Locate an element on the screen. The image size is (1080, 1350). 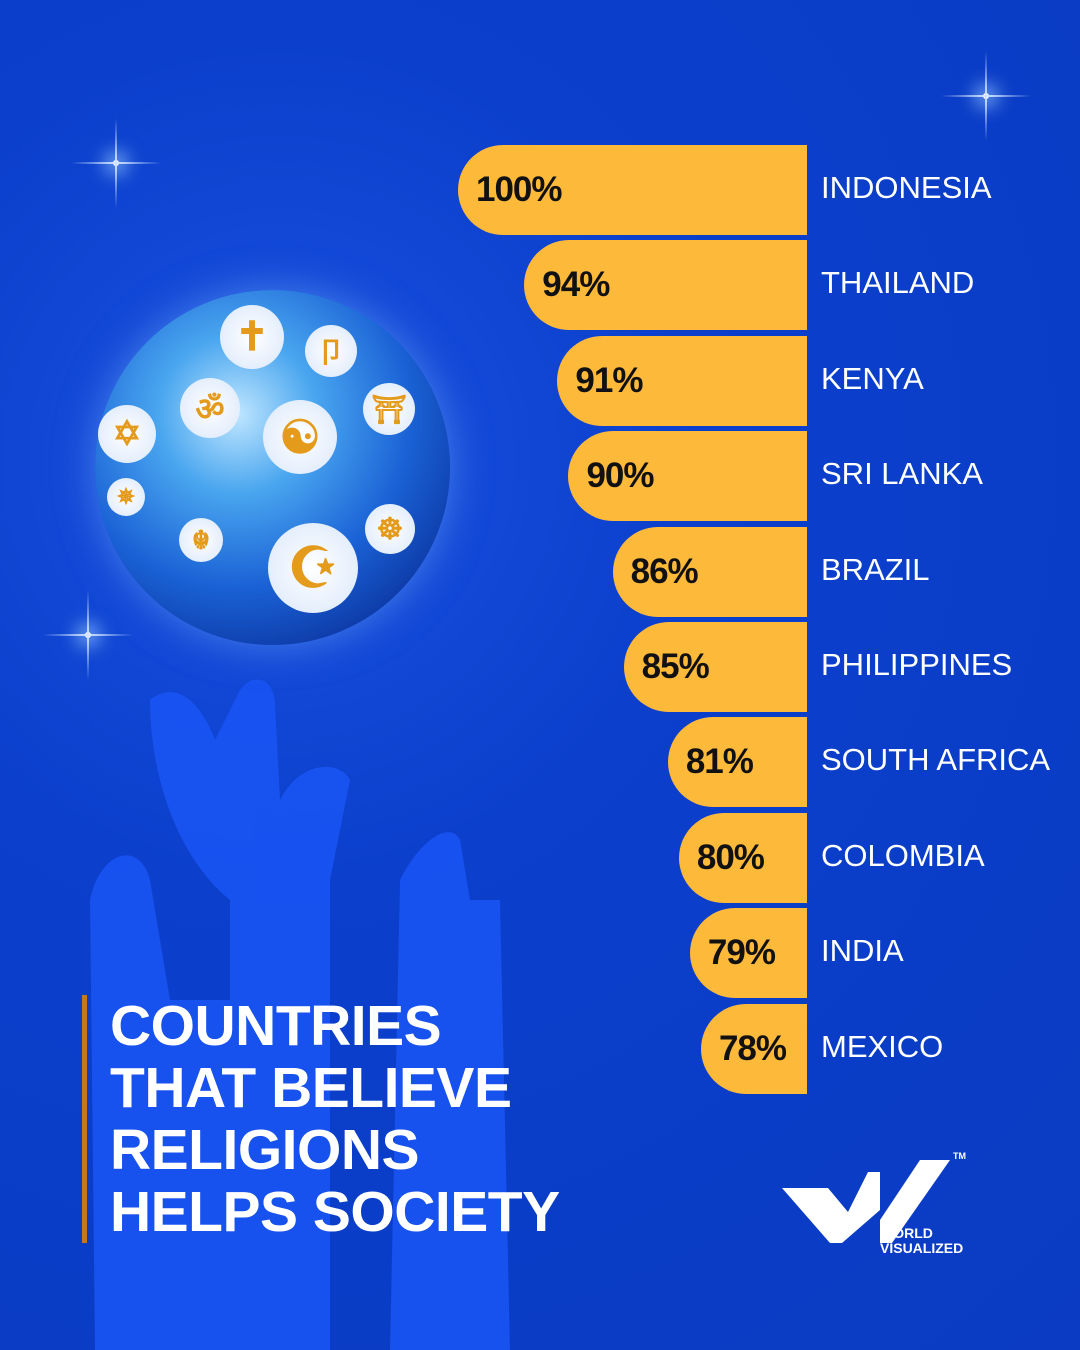
title-line: THAT BELIEVE is located at coordinates (311, 1088).